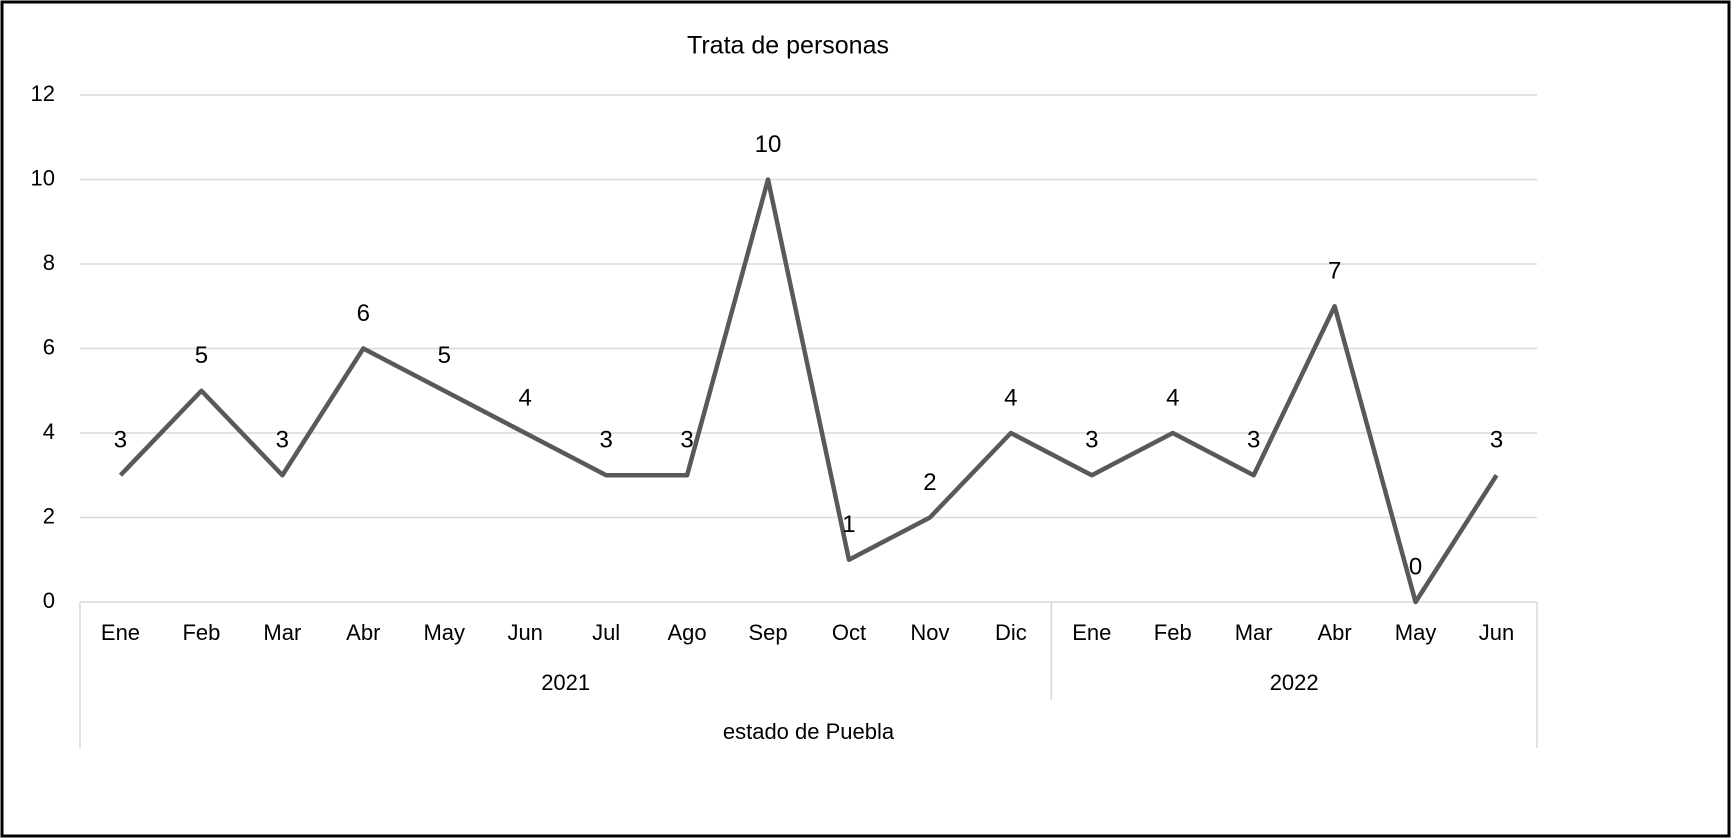 This screenshot has height=838, width=1731. What do you see at coordinates (929, 632) in the screenshot?
I see `x-tick-label: Nov` at bounding box center [929, 632].